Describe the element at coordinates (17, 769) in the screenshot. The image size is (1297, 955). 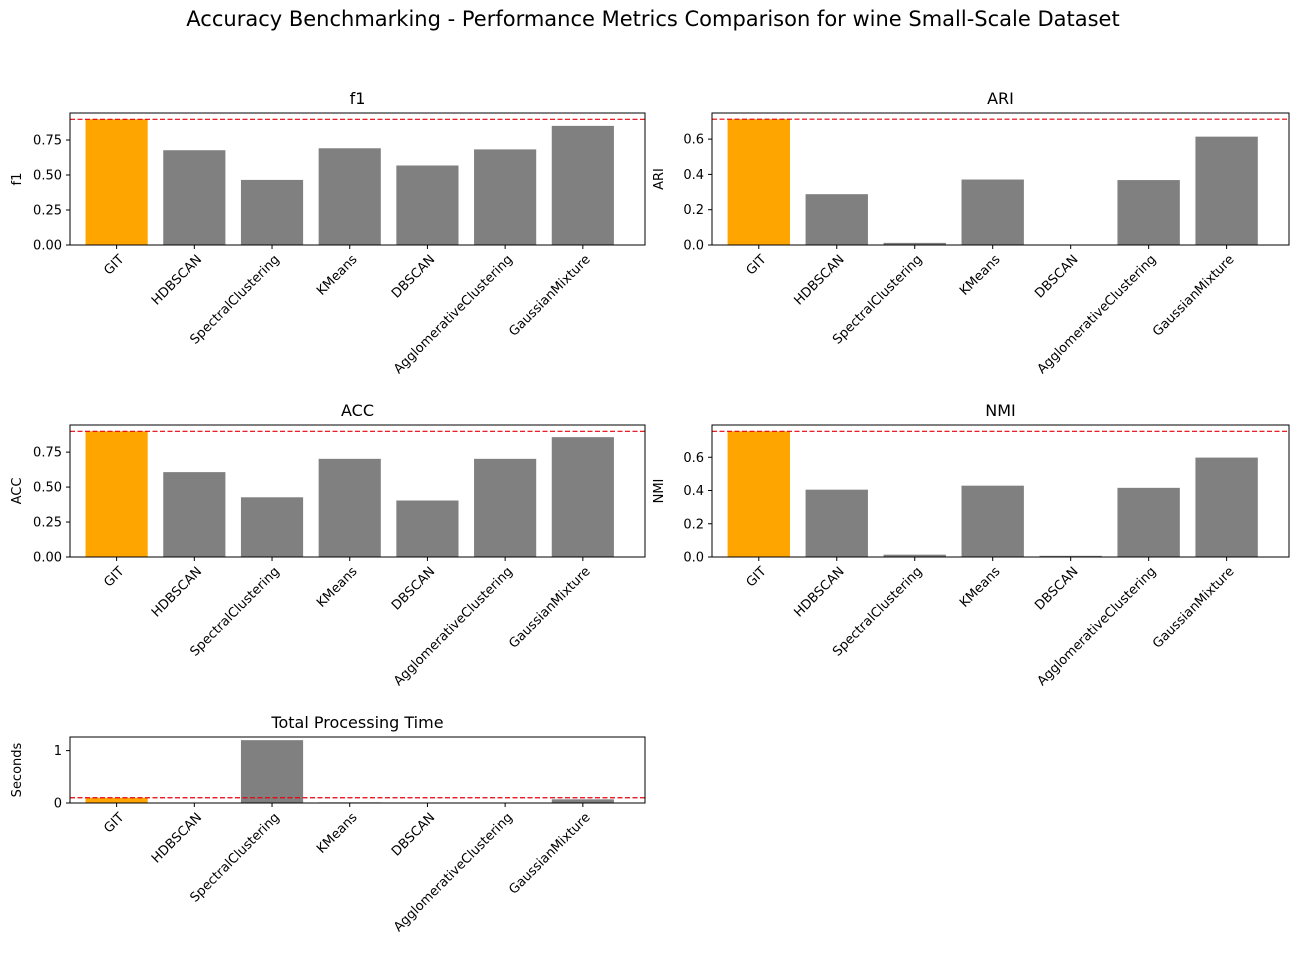
I see `y-axis-label: Seconds` at that location.